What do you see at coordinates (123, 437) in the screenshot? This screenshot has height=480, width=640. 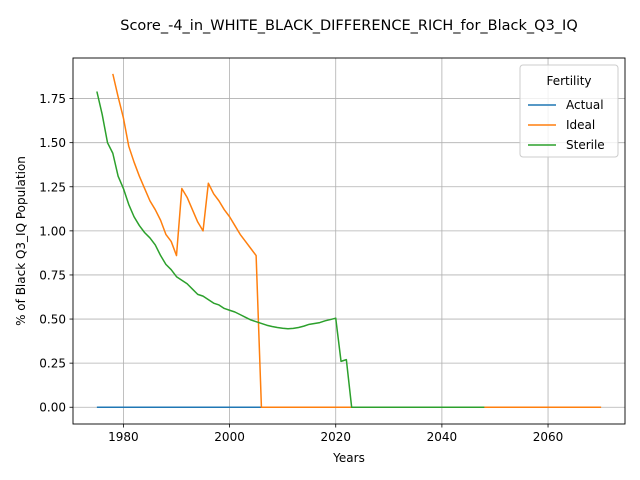 I see `x-tick-label: 1980` at bounding box center [123, 437].